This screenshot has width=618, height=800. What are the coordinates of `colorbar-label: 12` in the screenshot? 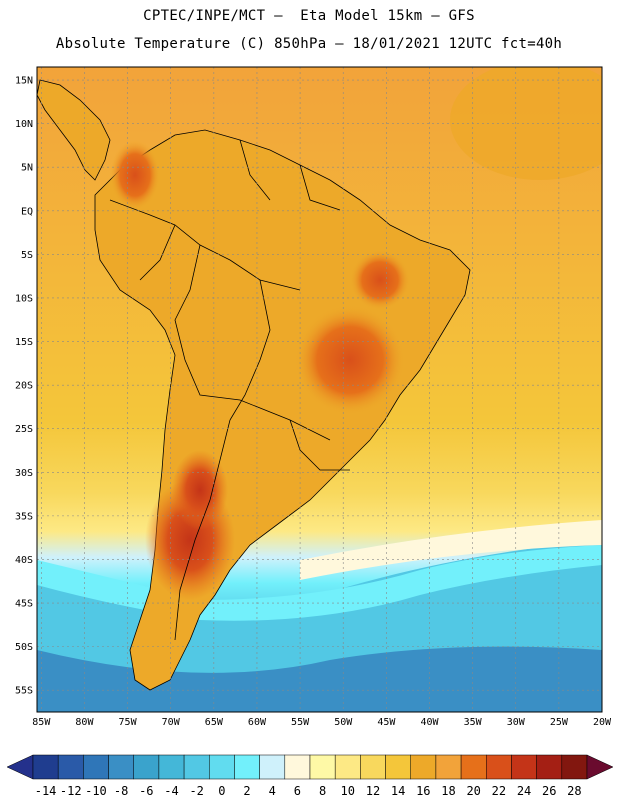 It's located at (373, 791).